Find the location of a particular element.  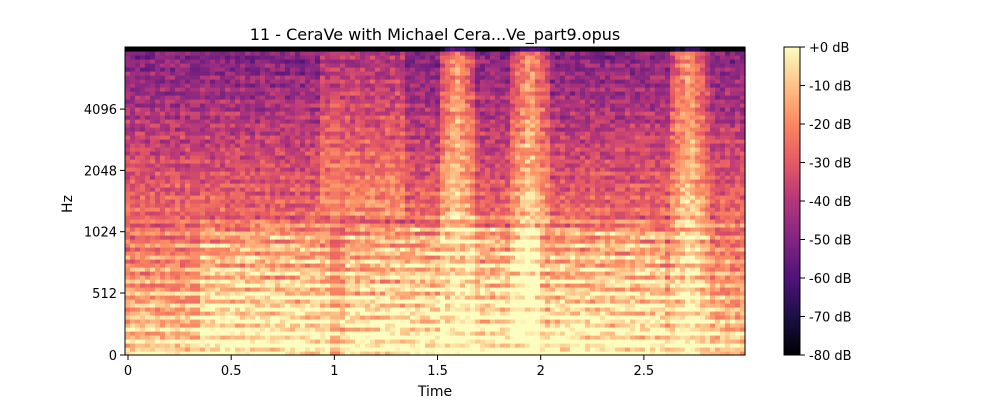

colorbar-tick-label: +0 dB is located at coordinates (829, 48).